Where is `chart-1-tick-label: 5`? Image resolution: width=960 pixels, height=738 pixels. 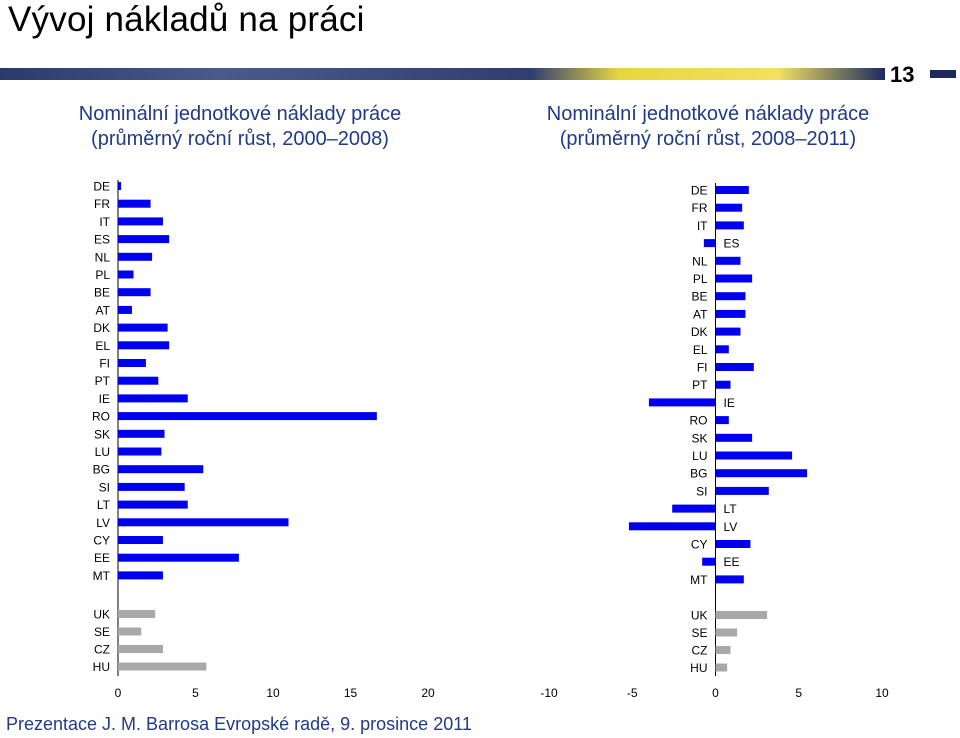
chart-1-tick-label: 5 is located at coordinates (798, 693).